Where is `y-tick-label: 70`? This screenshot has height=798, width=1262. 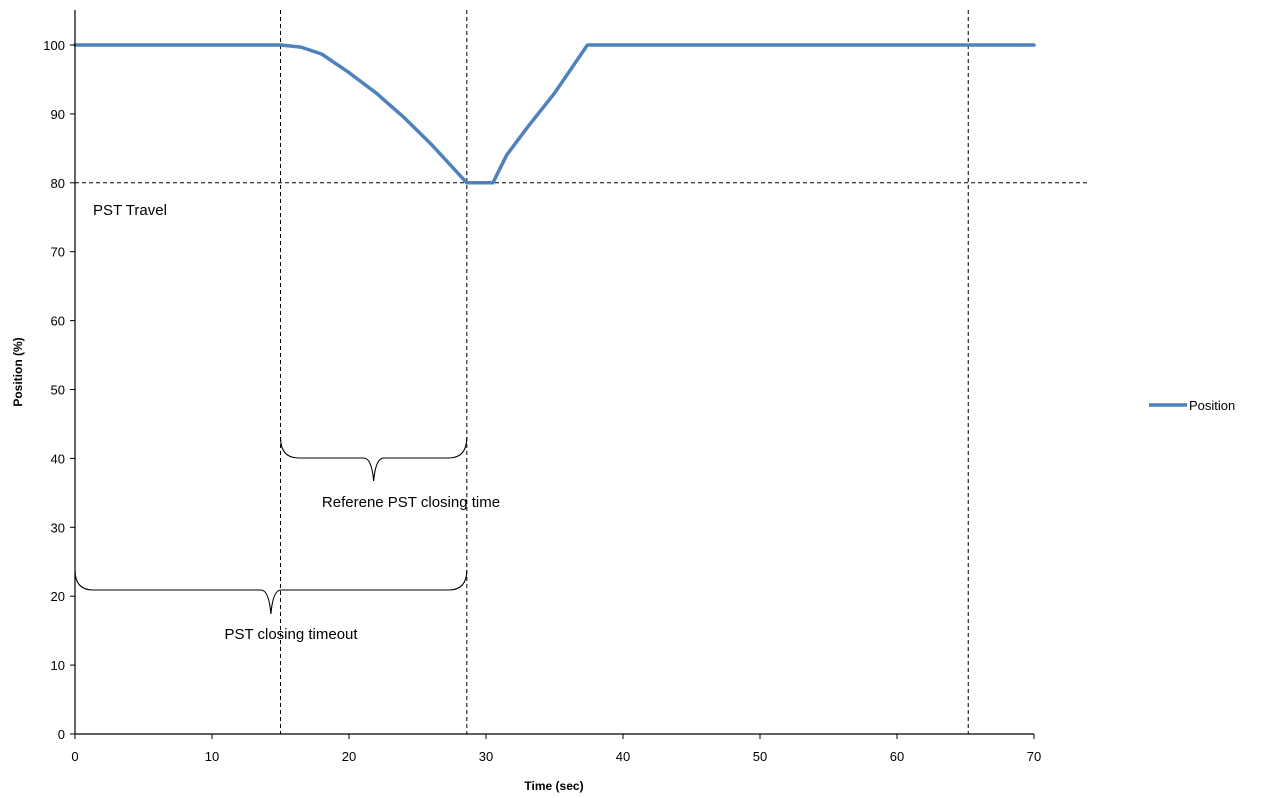
y-tick-label: 70 is located at coordinates (58, 252).